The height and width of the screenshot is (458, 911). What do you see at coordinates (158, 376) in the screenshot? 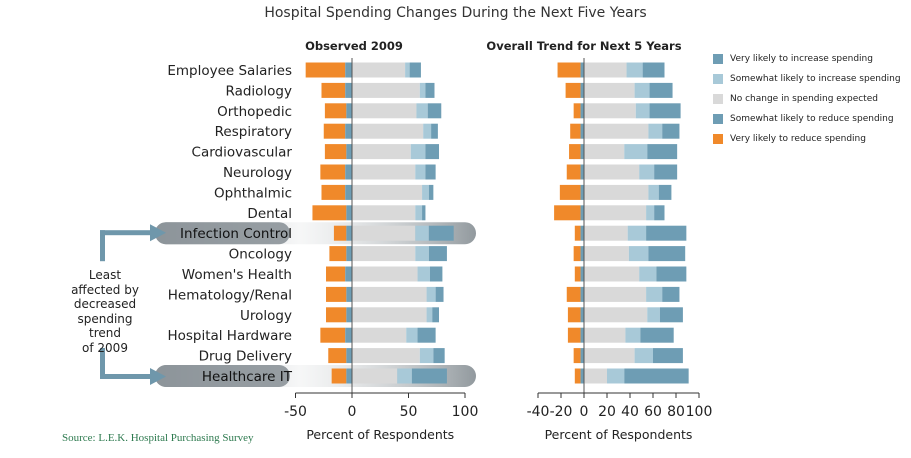
I see `arrow-head-icon` at bounding box center [158, 376].